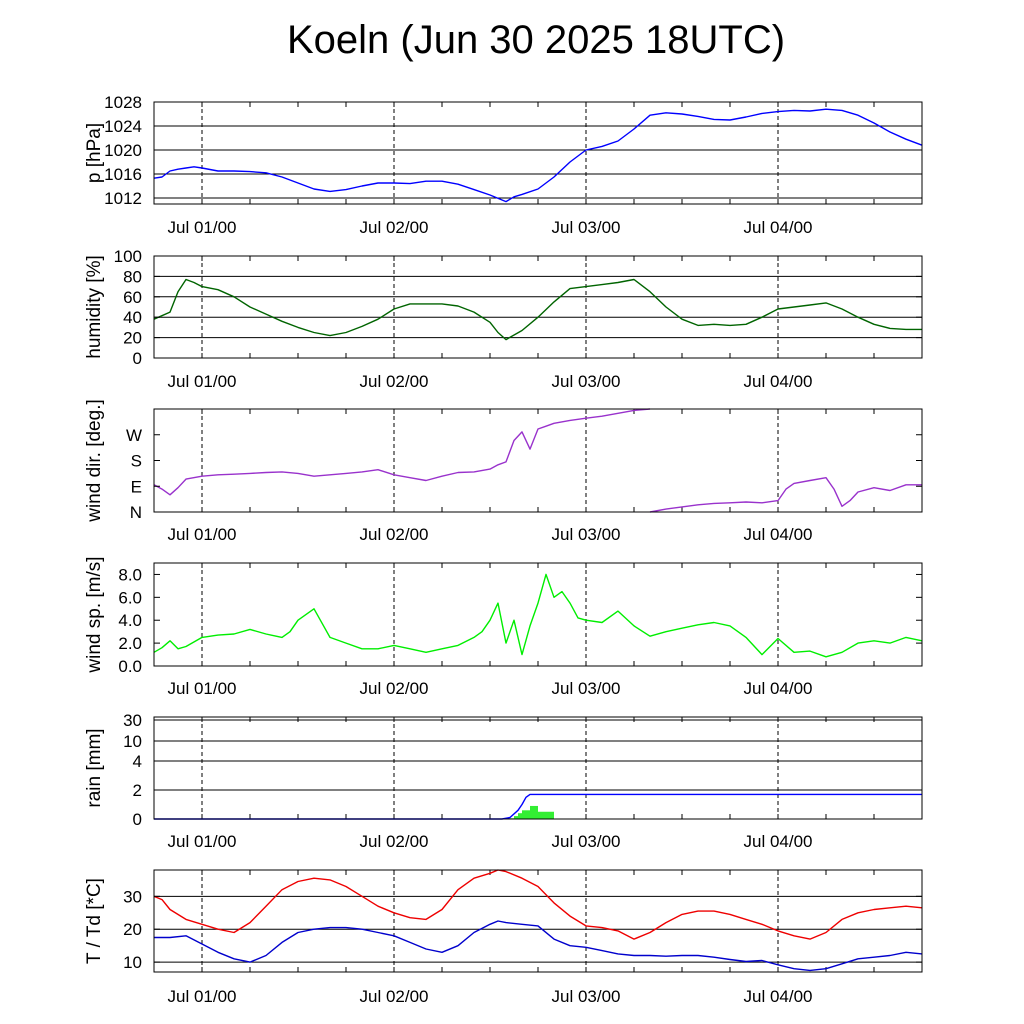  I want to click on y-tick-label: 1016, so click(123, 174).